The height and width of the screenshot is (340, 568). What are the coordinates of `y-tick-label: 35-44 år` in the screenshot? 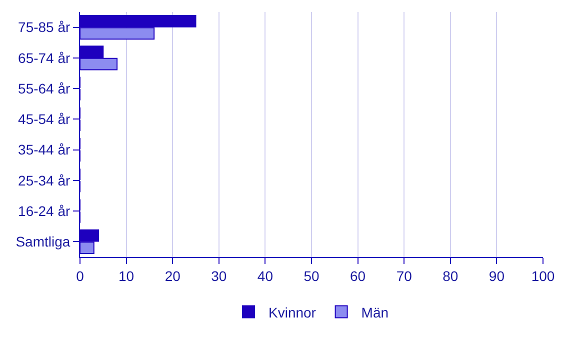 It's located at (44, 150).